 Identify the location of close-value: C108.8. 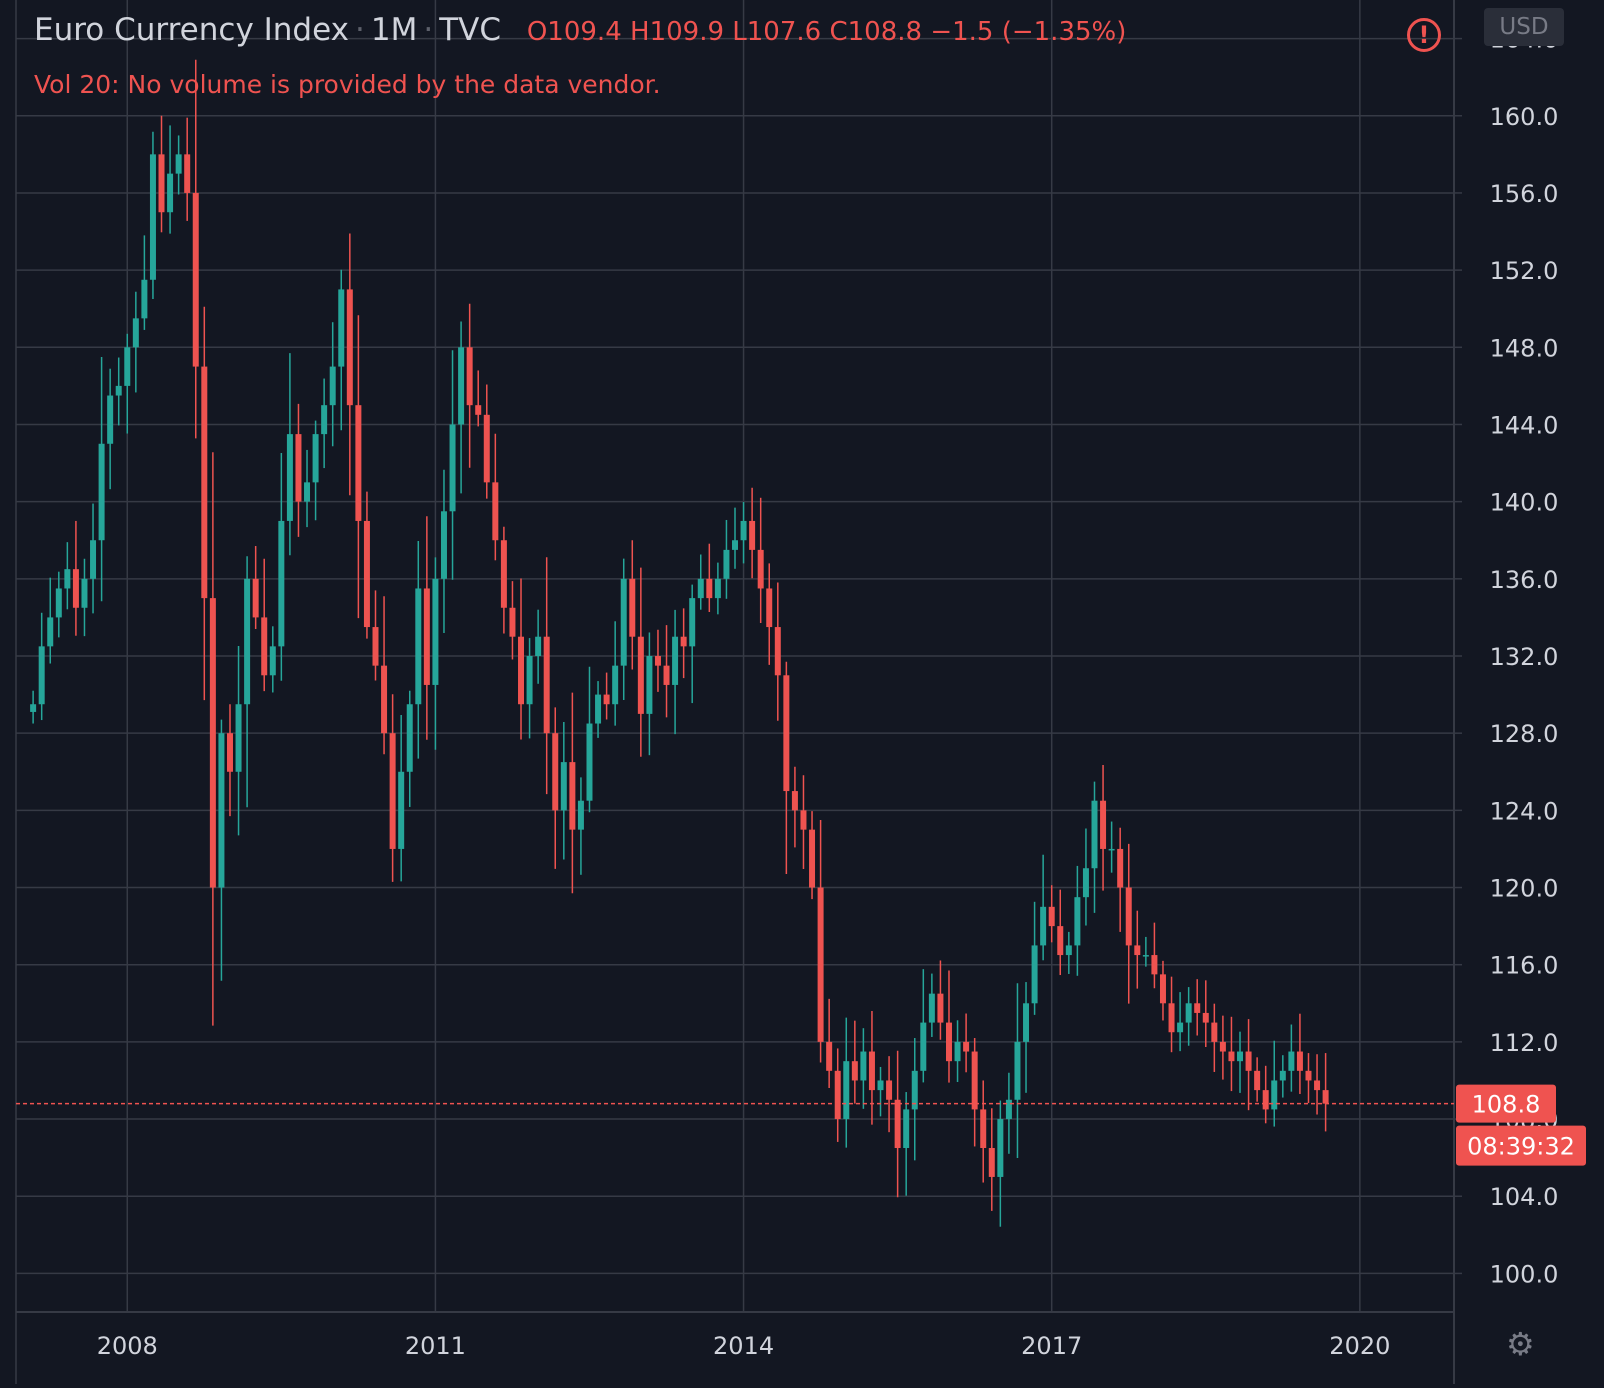
(876, 32).